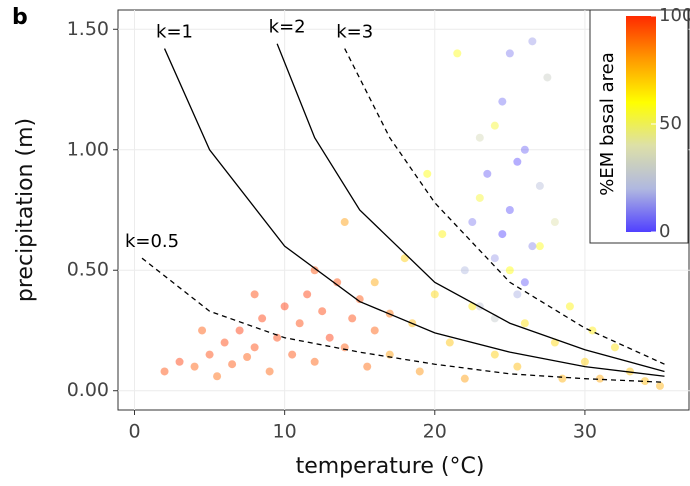 The width and height of the screenshot is (690, 486). What do you see at coordinates (88, 149) in the screenshot?
I see `y-tick-label: 1.00` at bounding box center [88, 149].